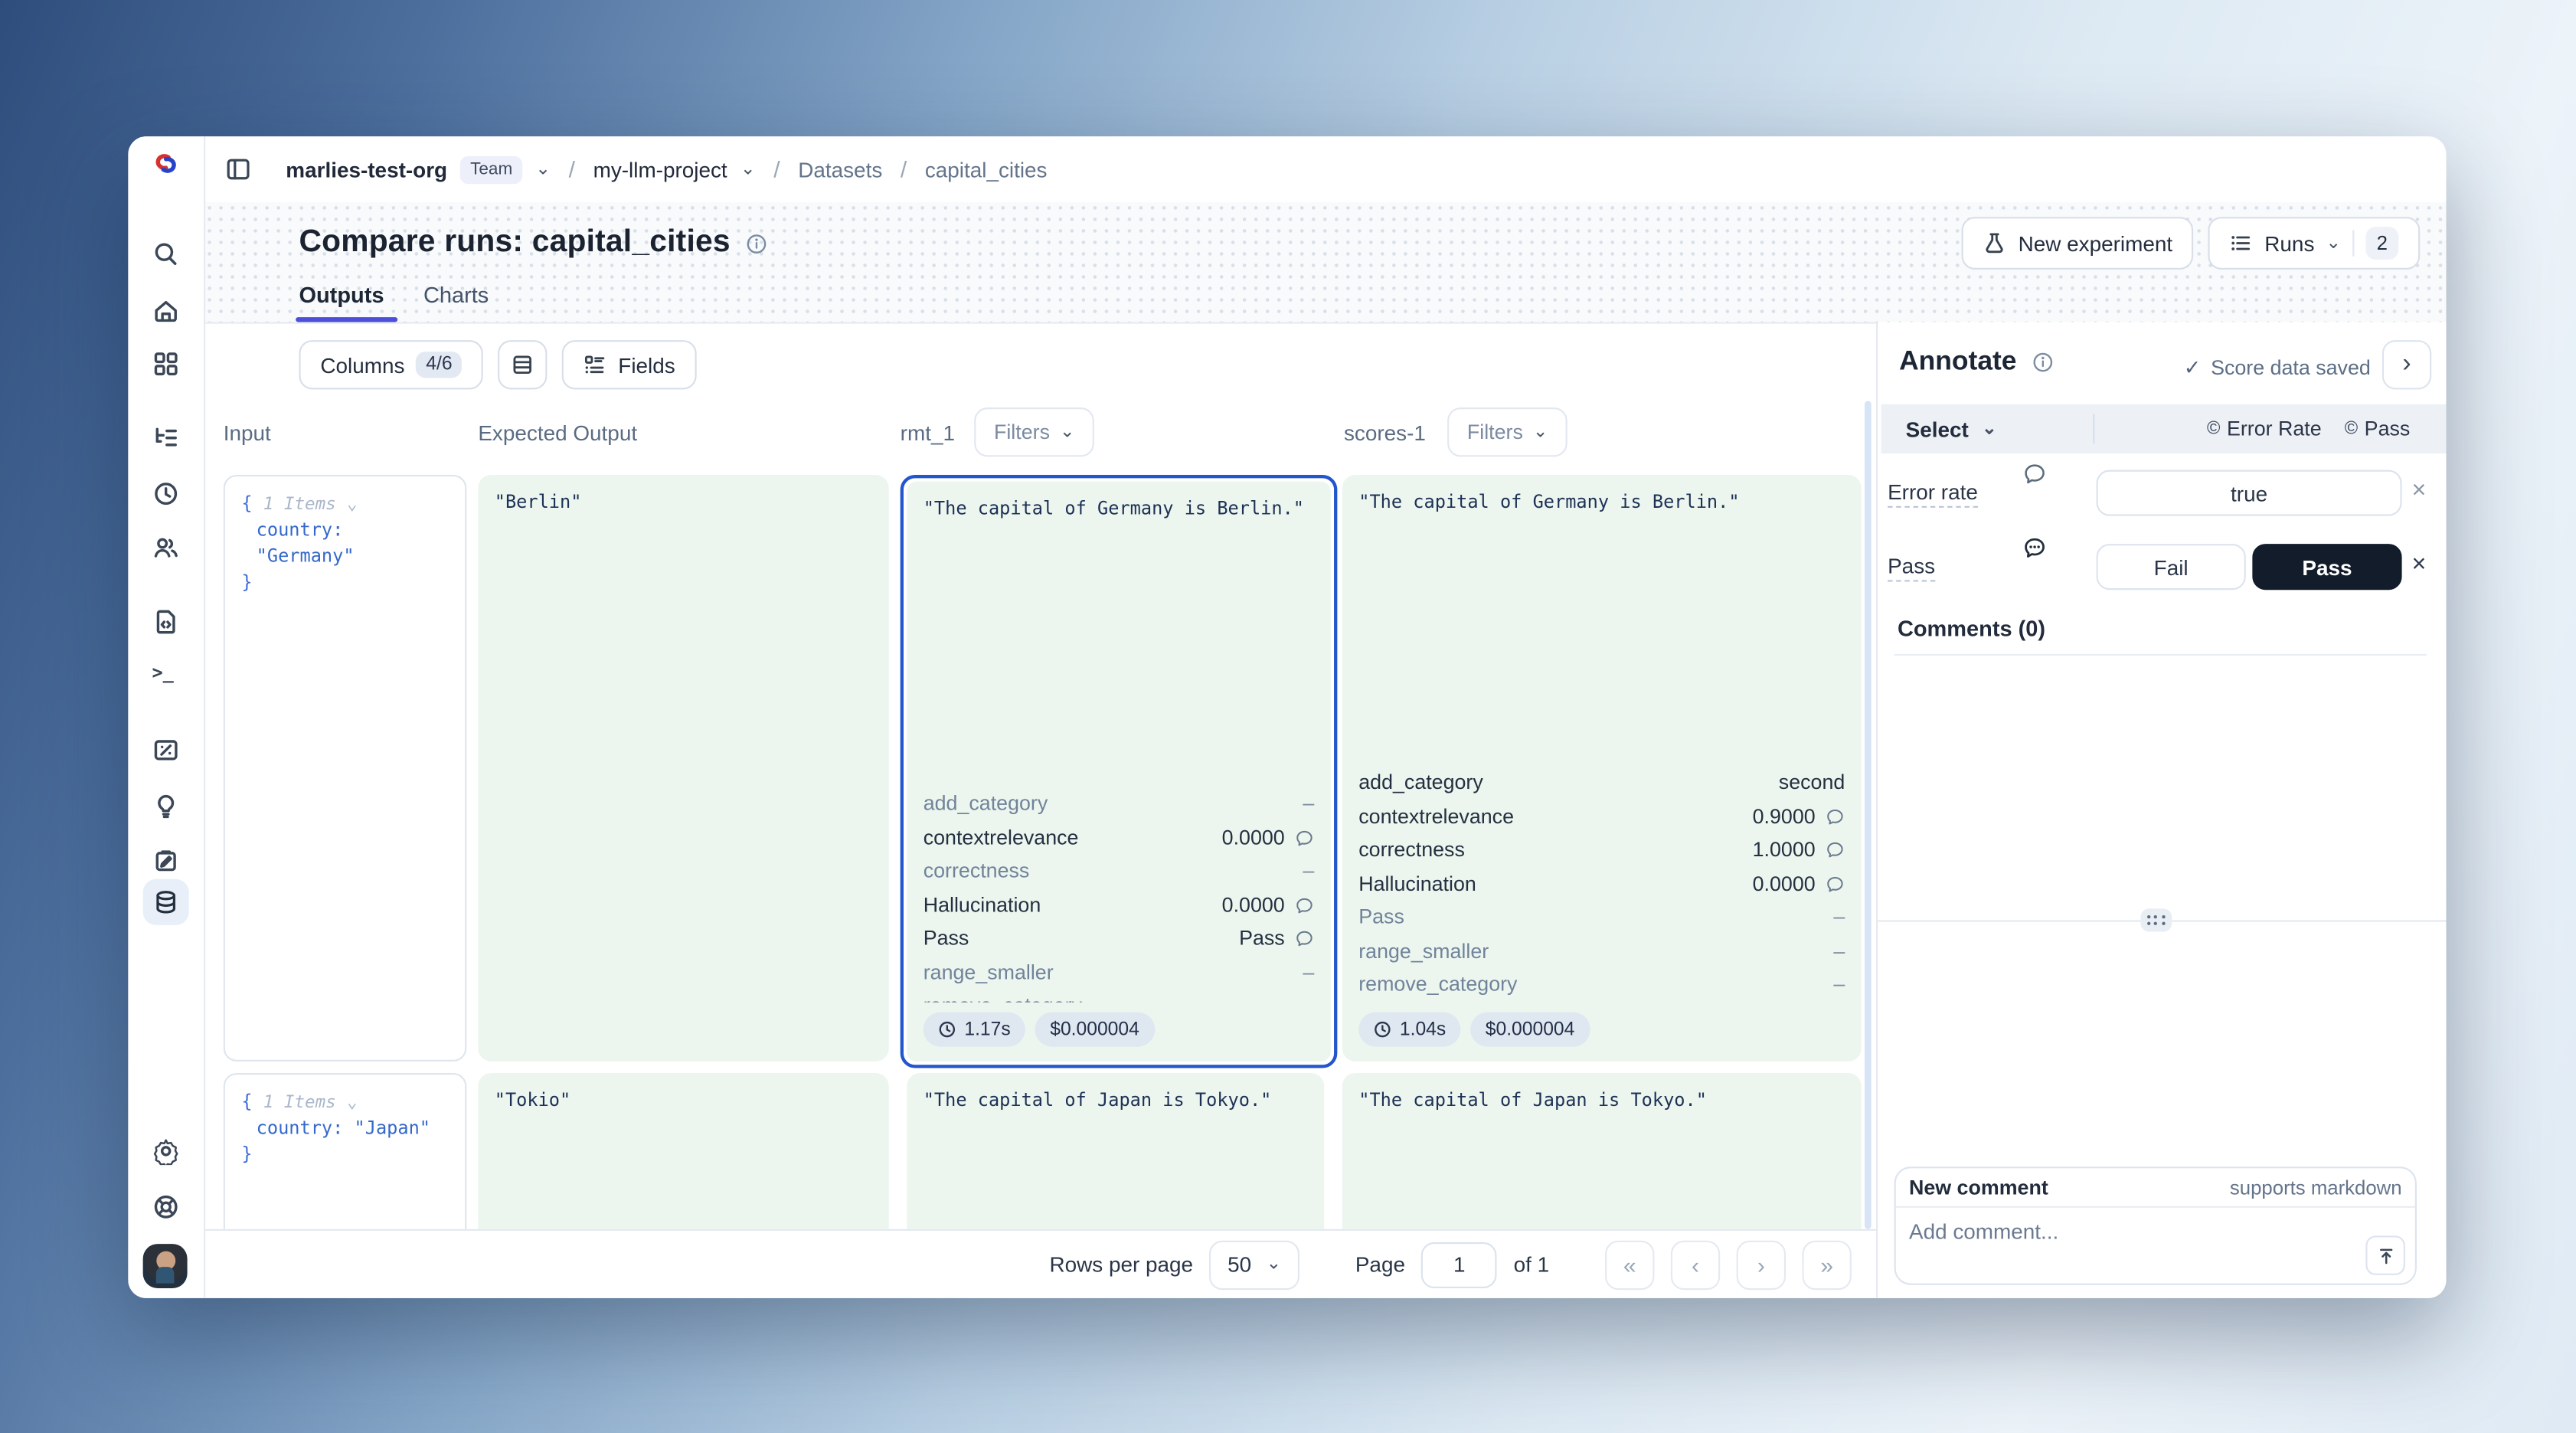 The height and width of the screenshot is (1433, 2576). I want to click on breadcrumb-org: marlies-test-org, so click(367, 169).